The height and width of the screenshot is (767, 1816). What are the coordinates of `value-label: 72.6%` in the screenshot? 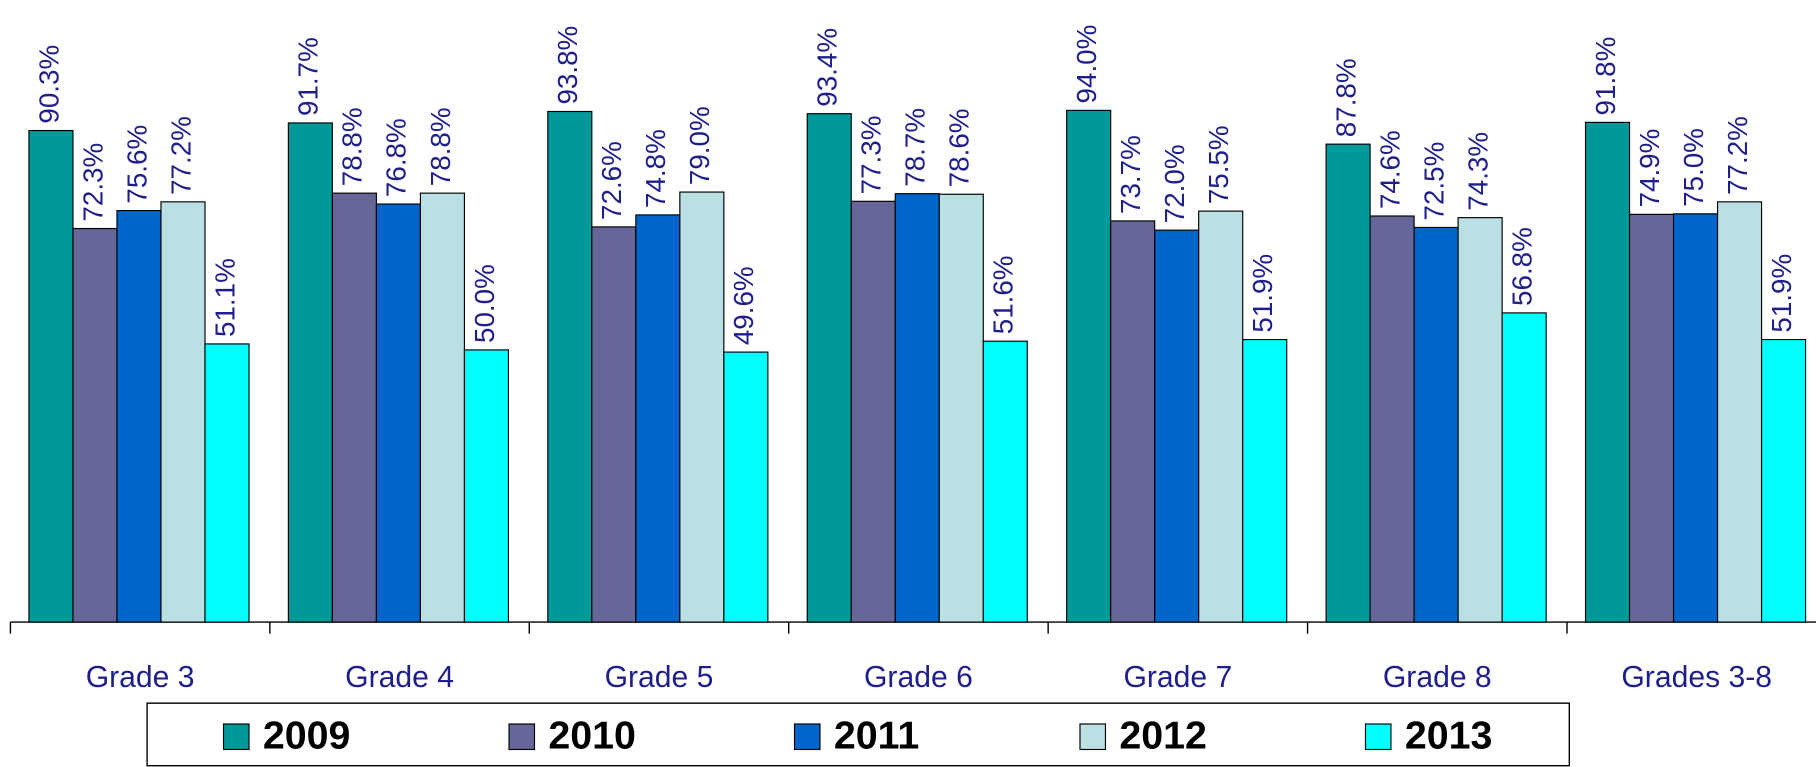 It's located at (611, 180).